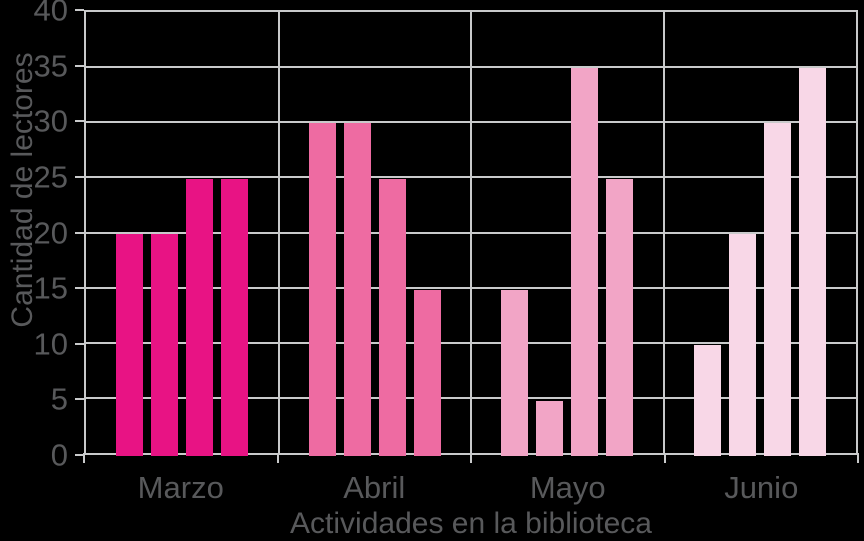  Describe the element at coordinates (374, 487) in the screenshot. I see `x-category-label: Abril` at that location.